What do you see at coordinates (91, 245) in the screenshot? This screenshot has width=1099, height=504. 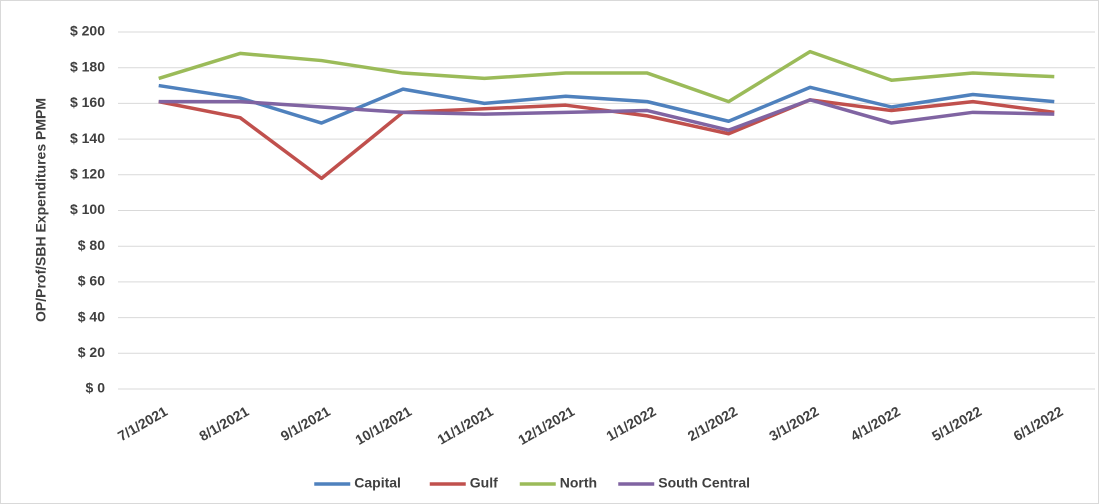 I see `y-tick-label: $ 80` at bounding box center [91, 245].